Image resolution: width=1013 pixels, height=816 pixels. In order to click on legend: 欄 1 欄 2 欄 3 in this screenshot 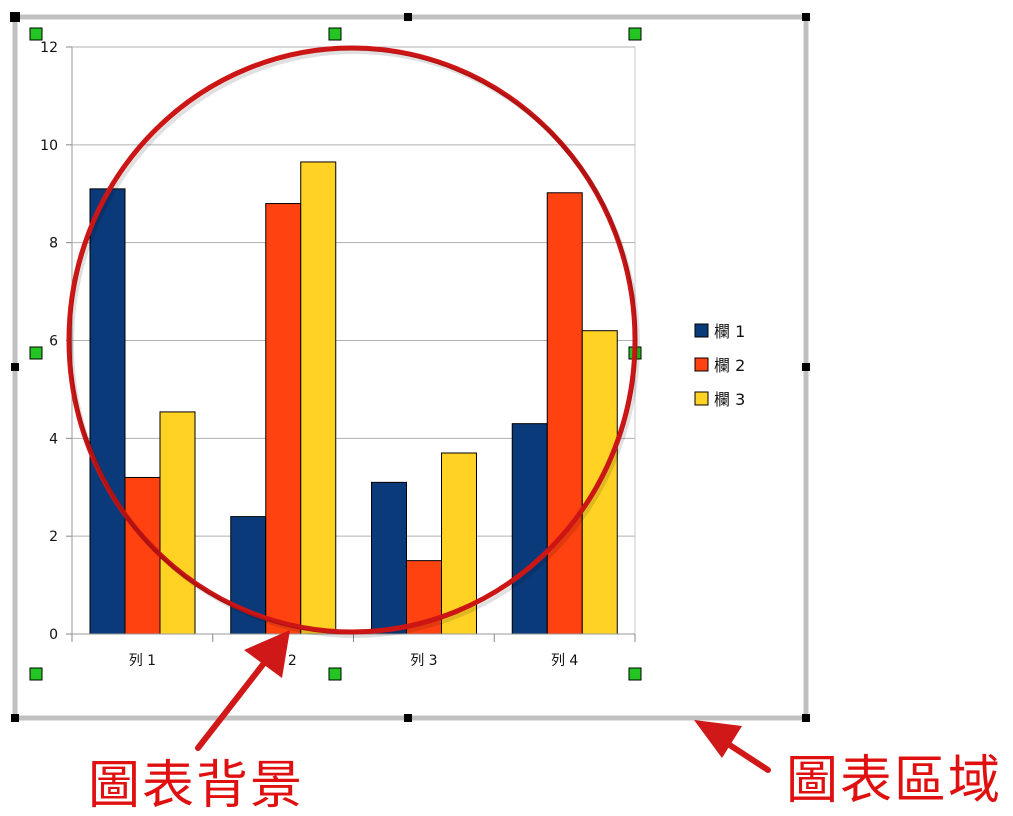, I will do `click(719, 365)`.